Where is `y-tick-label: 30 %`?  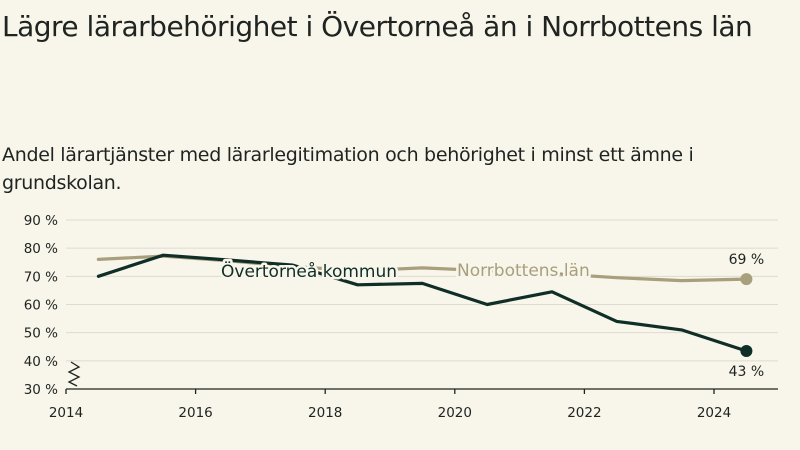 y-tick-label: 30 % is located at coordinates (41, 390).